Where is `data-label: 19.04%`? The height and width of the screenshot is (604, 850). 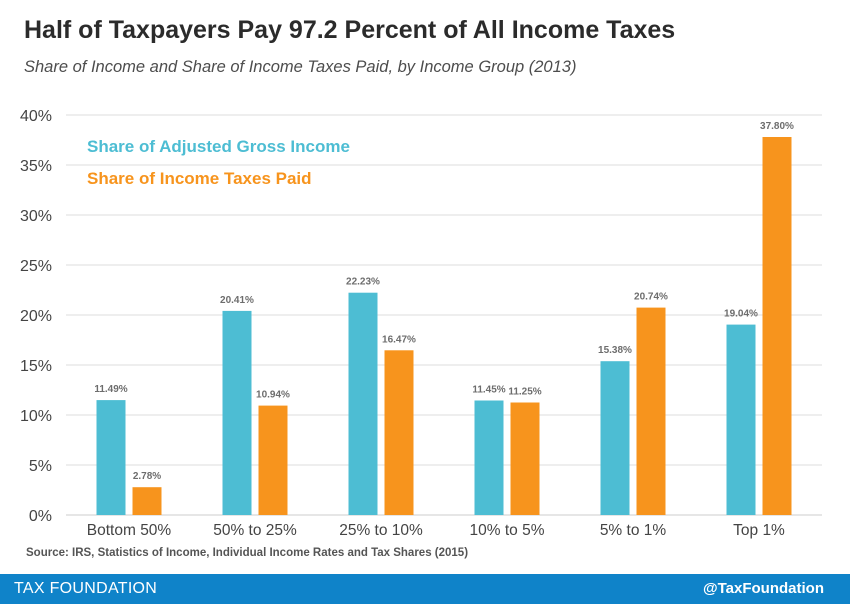
data-label: 19.04% is located at coordinates (741, 314).